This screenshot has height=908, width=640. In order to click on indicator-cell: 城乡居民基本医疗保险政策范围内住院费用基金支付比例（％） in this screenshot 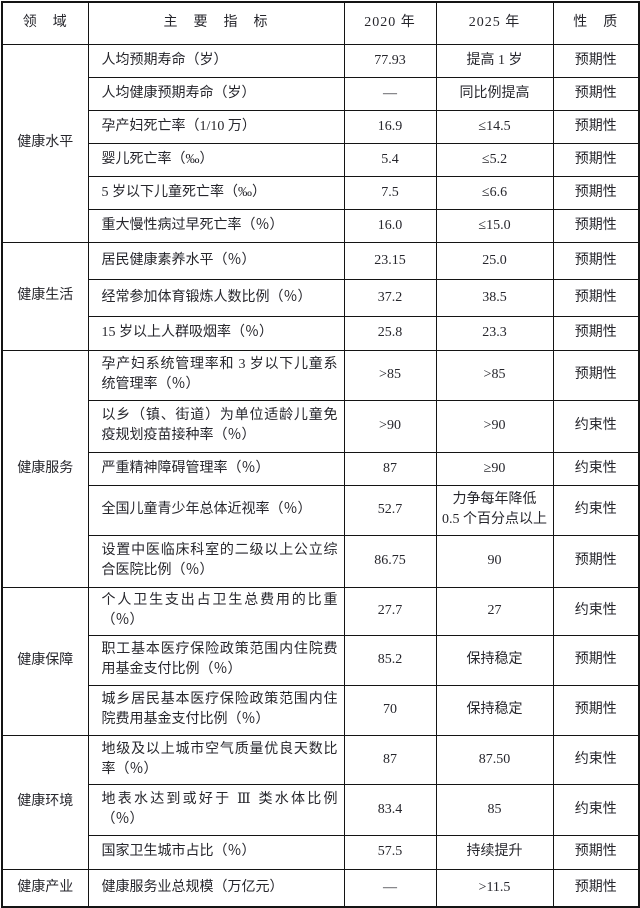, I will do `click(216, 710)`.